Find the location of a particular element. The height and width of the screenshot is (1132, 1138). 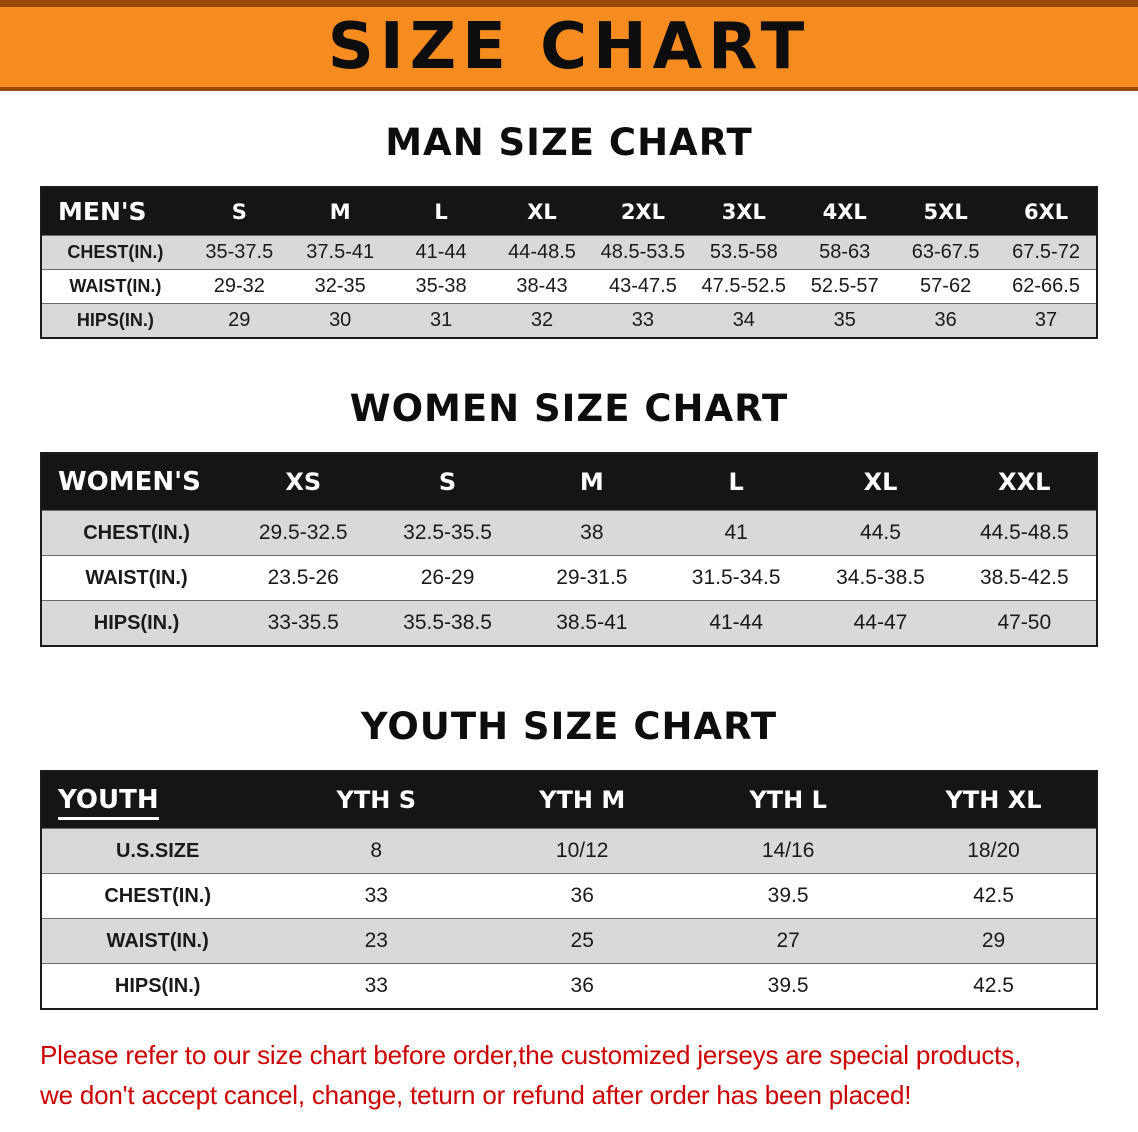

youth-section-heading: YOUTH SIZE CHART is located at coordinates (569, 726).